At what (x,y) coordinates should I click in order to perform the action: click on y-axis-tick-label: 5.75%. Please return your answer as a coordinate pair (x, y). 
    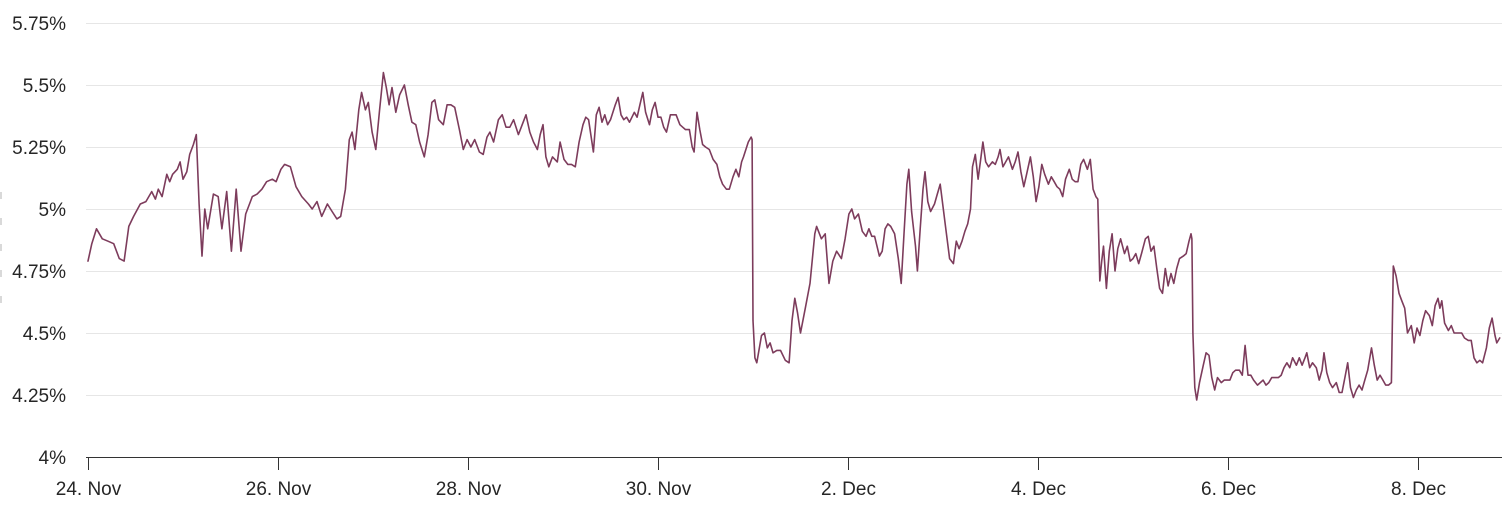
    Looking at the image, I should click on (39, 24).